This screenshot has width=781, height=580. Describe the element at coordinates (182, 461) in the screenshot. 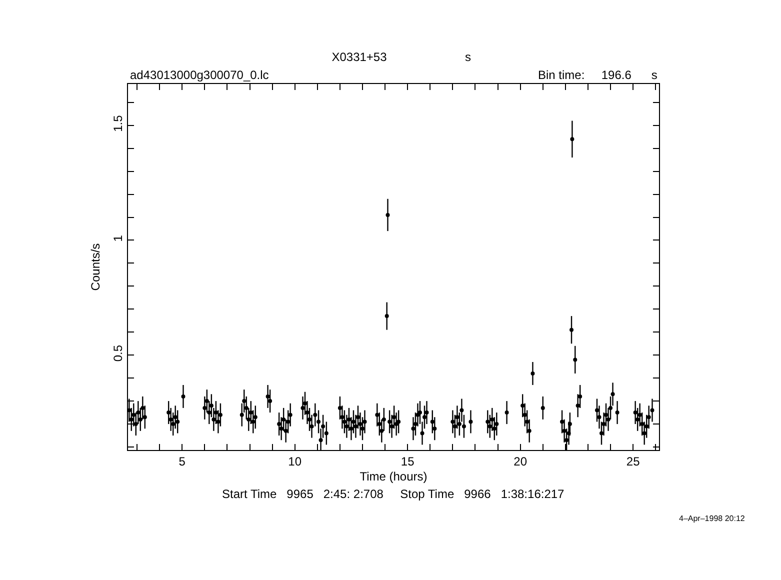

I see `x-tick-label: 5` at that location.